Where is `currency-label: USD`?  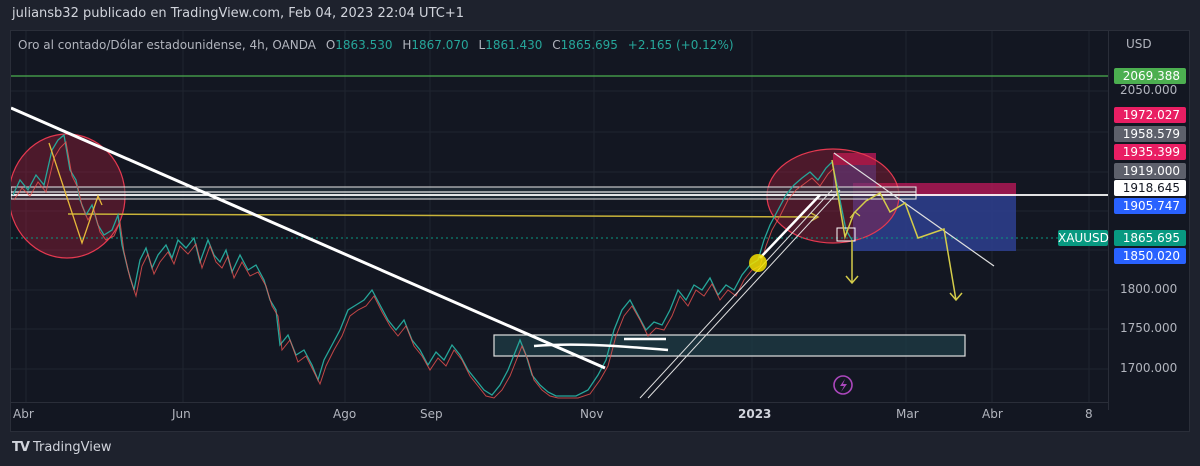
currency-label: USD is located at coordinates (1139, 44).